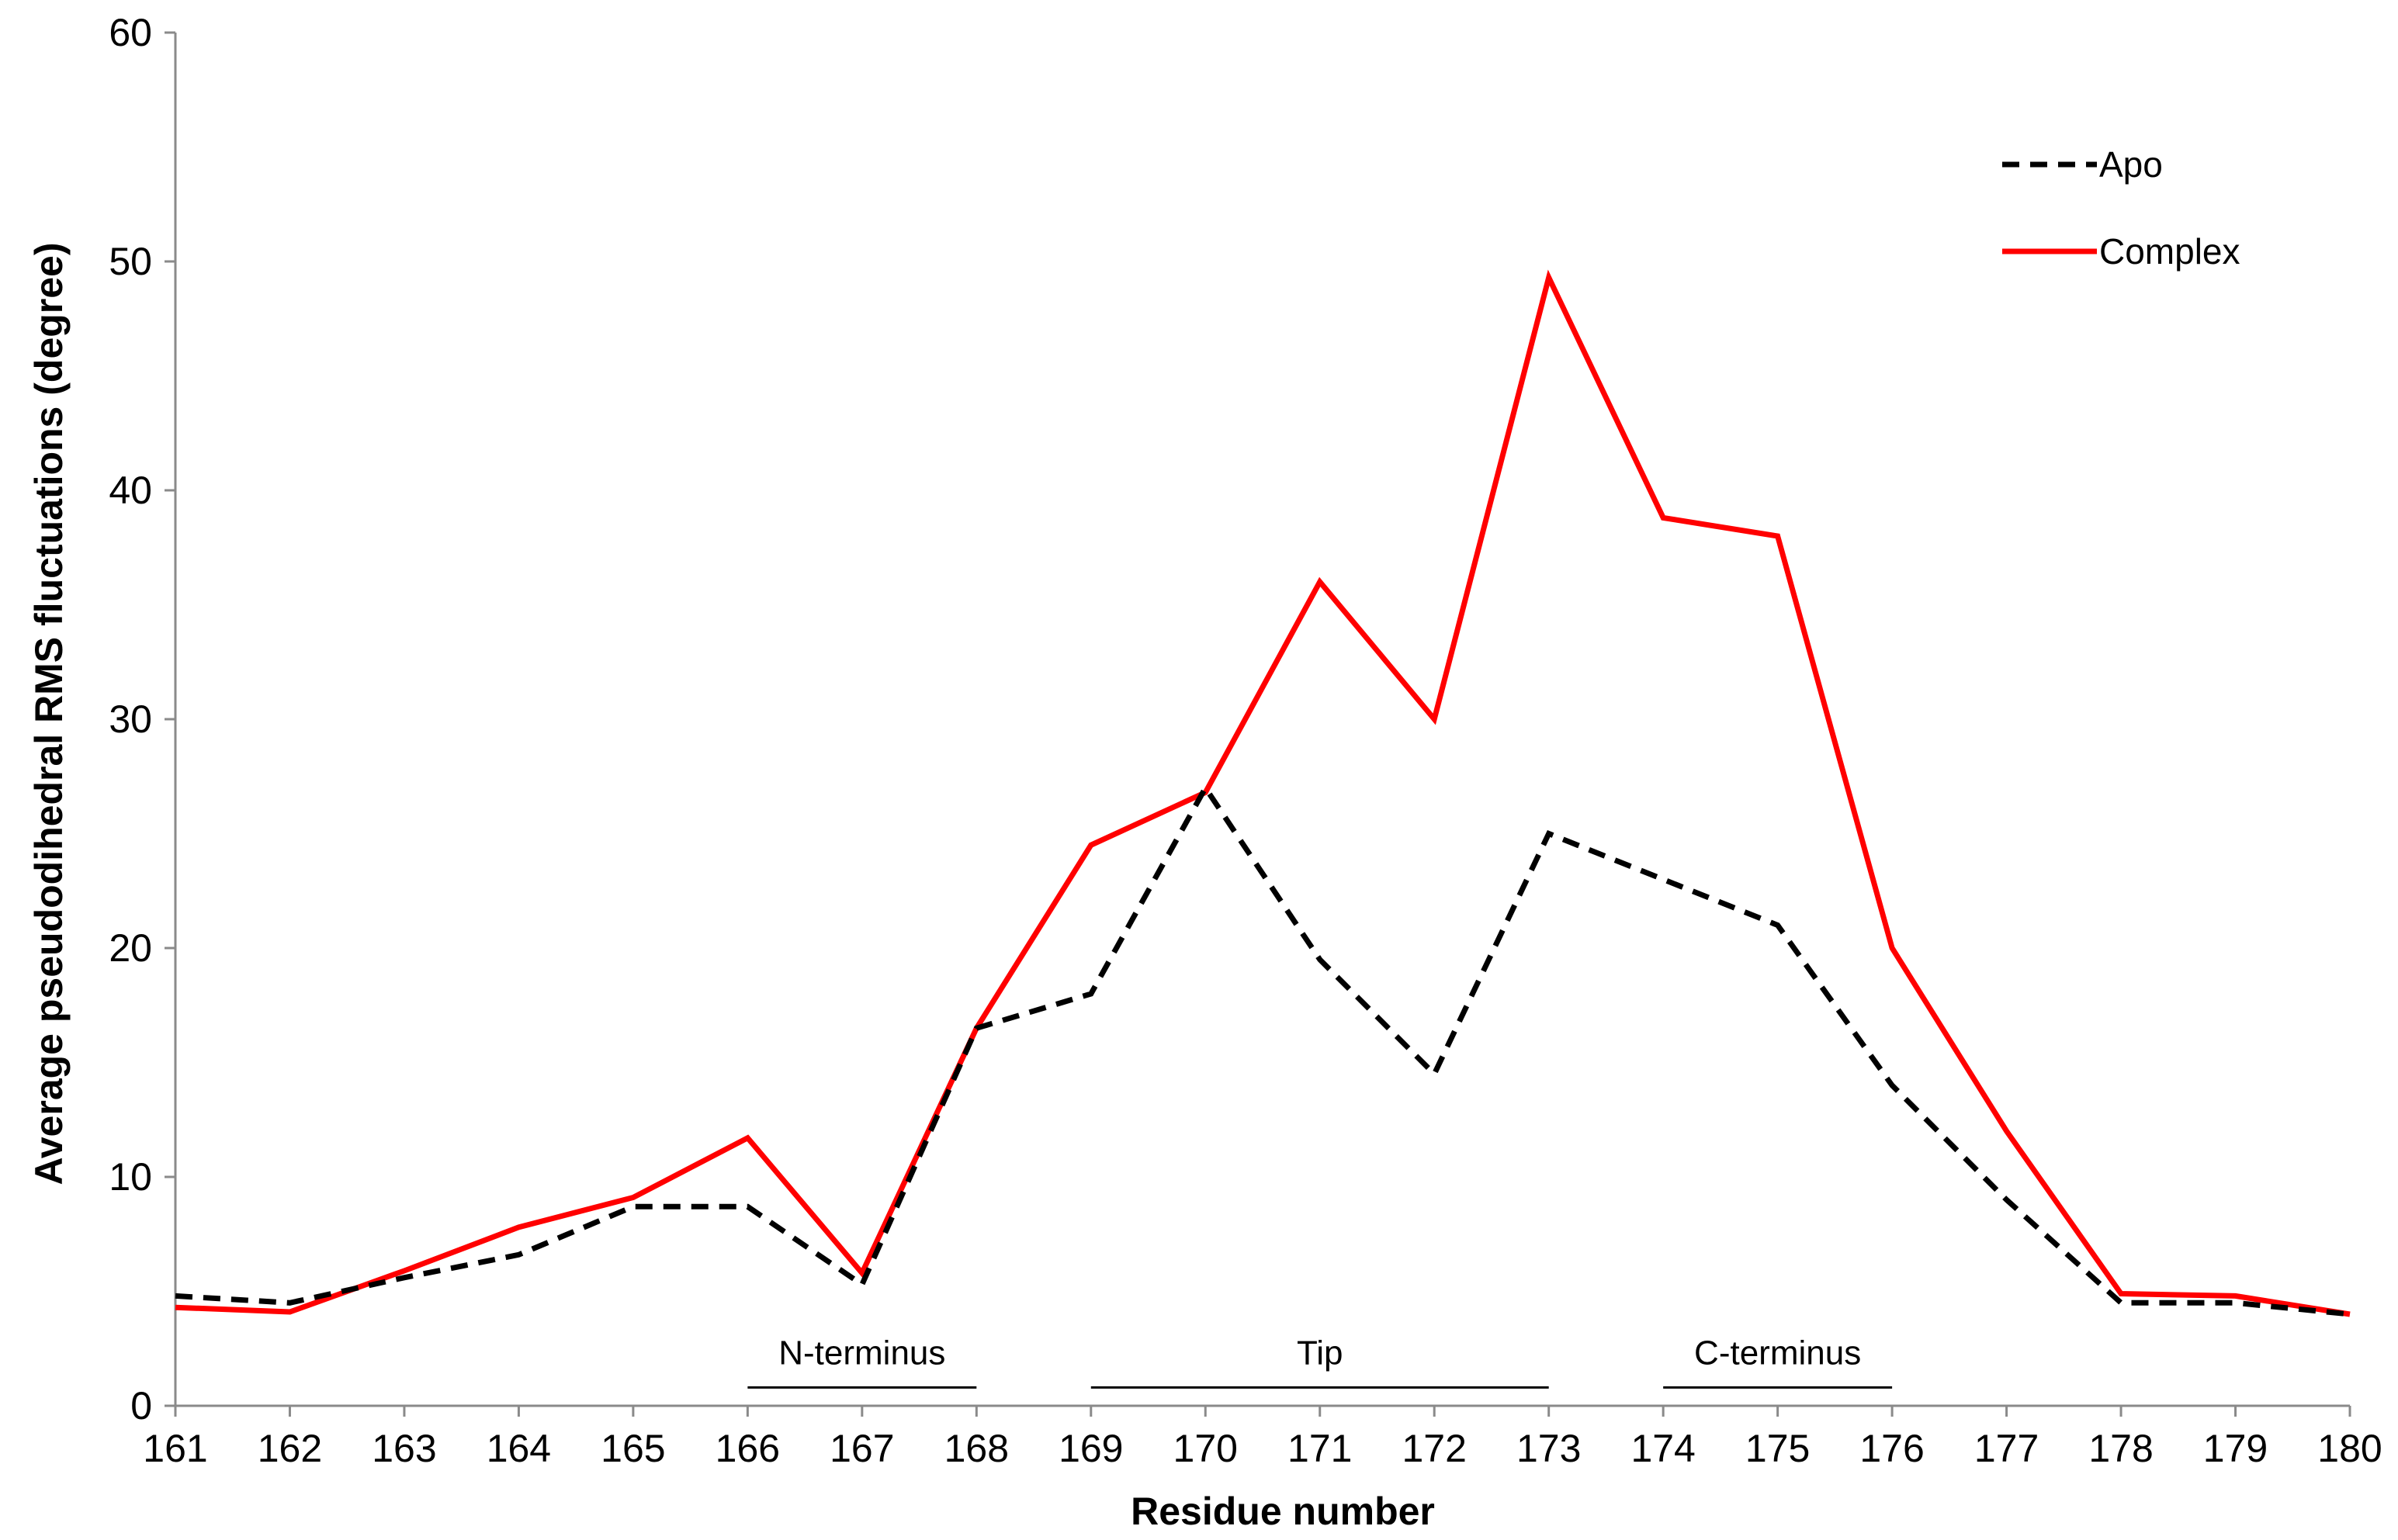 Image resolution: width=2398 pixels, height=1540 pixels. Describe the element at coordinates (1320, 1353) in the screenshot. I see `region-label: Tip` at that location.